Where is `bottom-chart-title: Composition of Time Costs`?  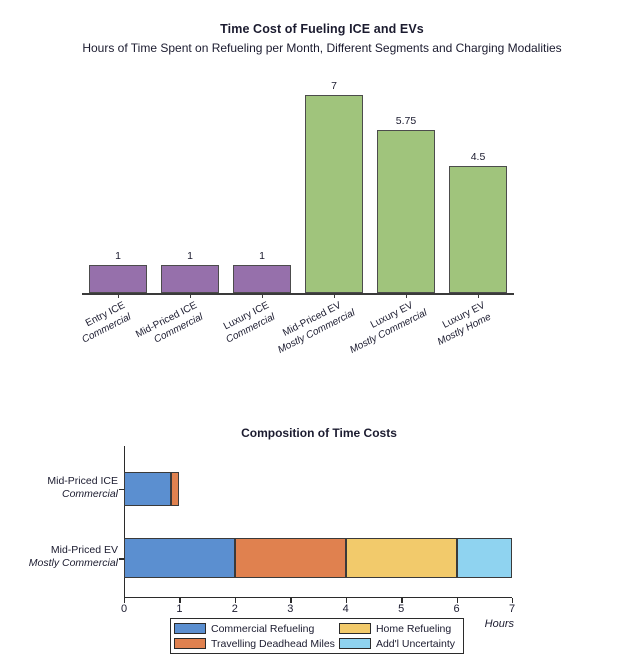 bottom-chart-title: Composition of Time Costs is located at coordinates (319, 433).